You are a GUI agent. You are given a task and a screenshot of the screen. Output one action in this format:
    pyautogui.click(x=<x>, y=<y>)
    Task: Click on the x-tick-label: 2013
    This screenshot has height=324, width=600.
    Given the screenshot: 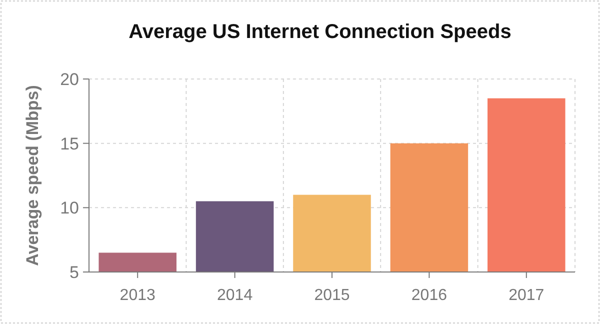 What is the action you would take?
    pyautogui.click(x=138, y=295)
    